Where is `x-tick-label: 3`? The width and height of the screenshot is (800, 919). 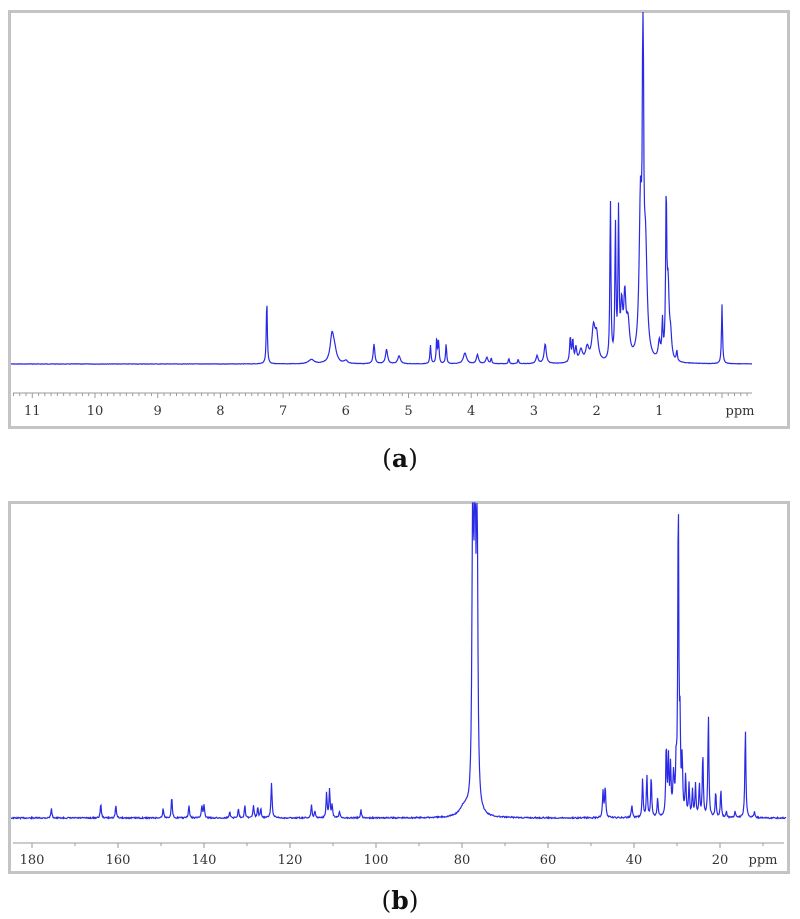 x-tick-label: 3 is located at coordinates (534, 411).